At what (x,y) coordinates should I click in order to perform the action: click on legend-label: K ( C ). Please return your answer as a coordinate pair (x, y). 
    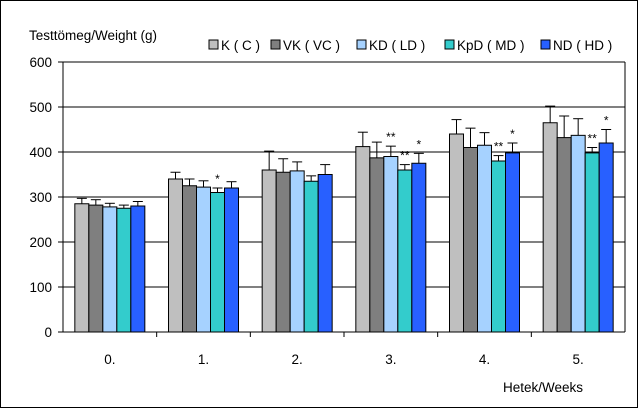
    Looking at the image, I should click on (240, 45).